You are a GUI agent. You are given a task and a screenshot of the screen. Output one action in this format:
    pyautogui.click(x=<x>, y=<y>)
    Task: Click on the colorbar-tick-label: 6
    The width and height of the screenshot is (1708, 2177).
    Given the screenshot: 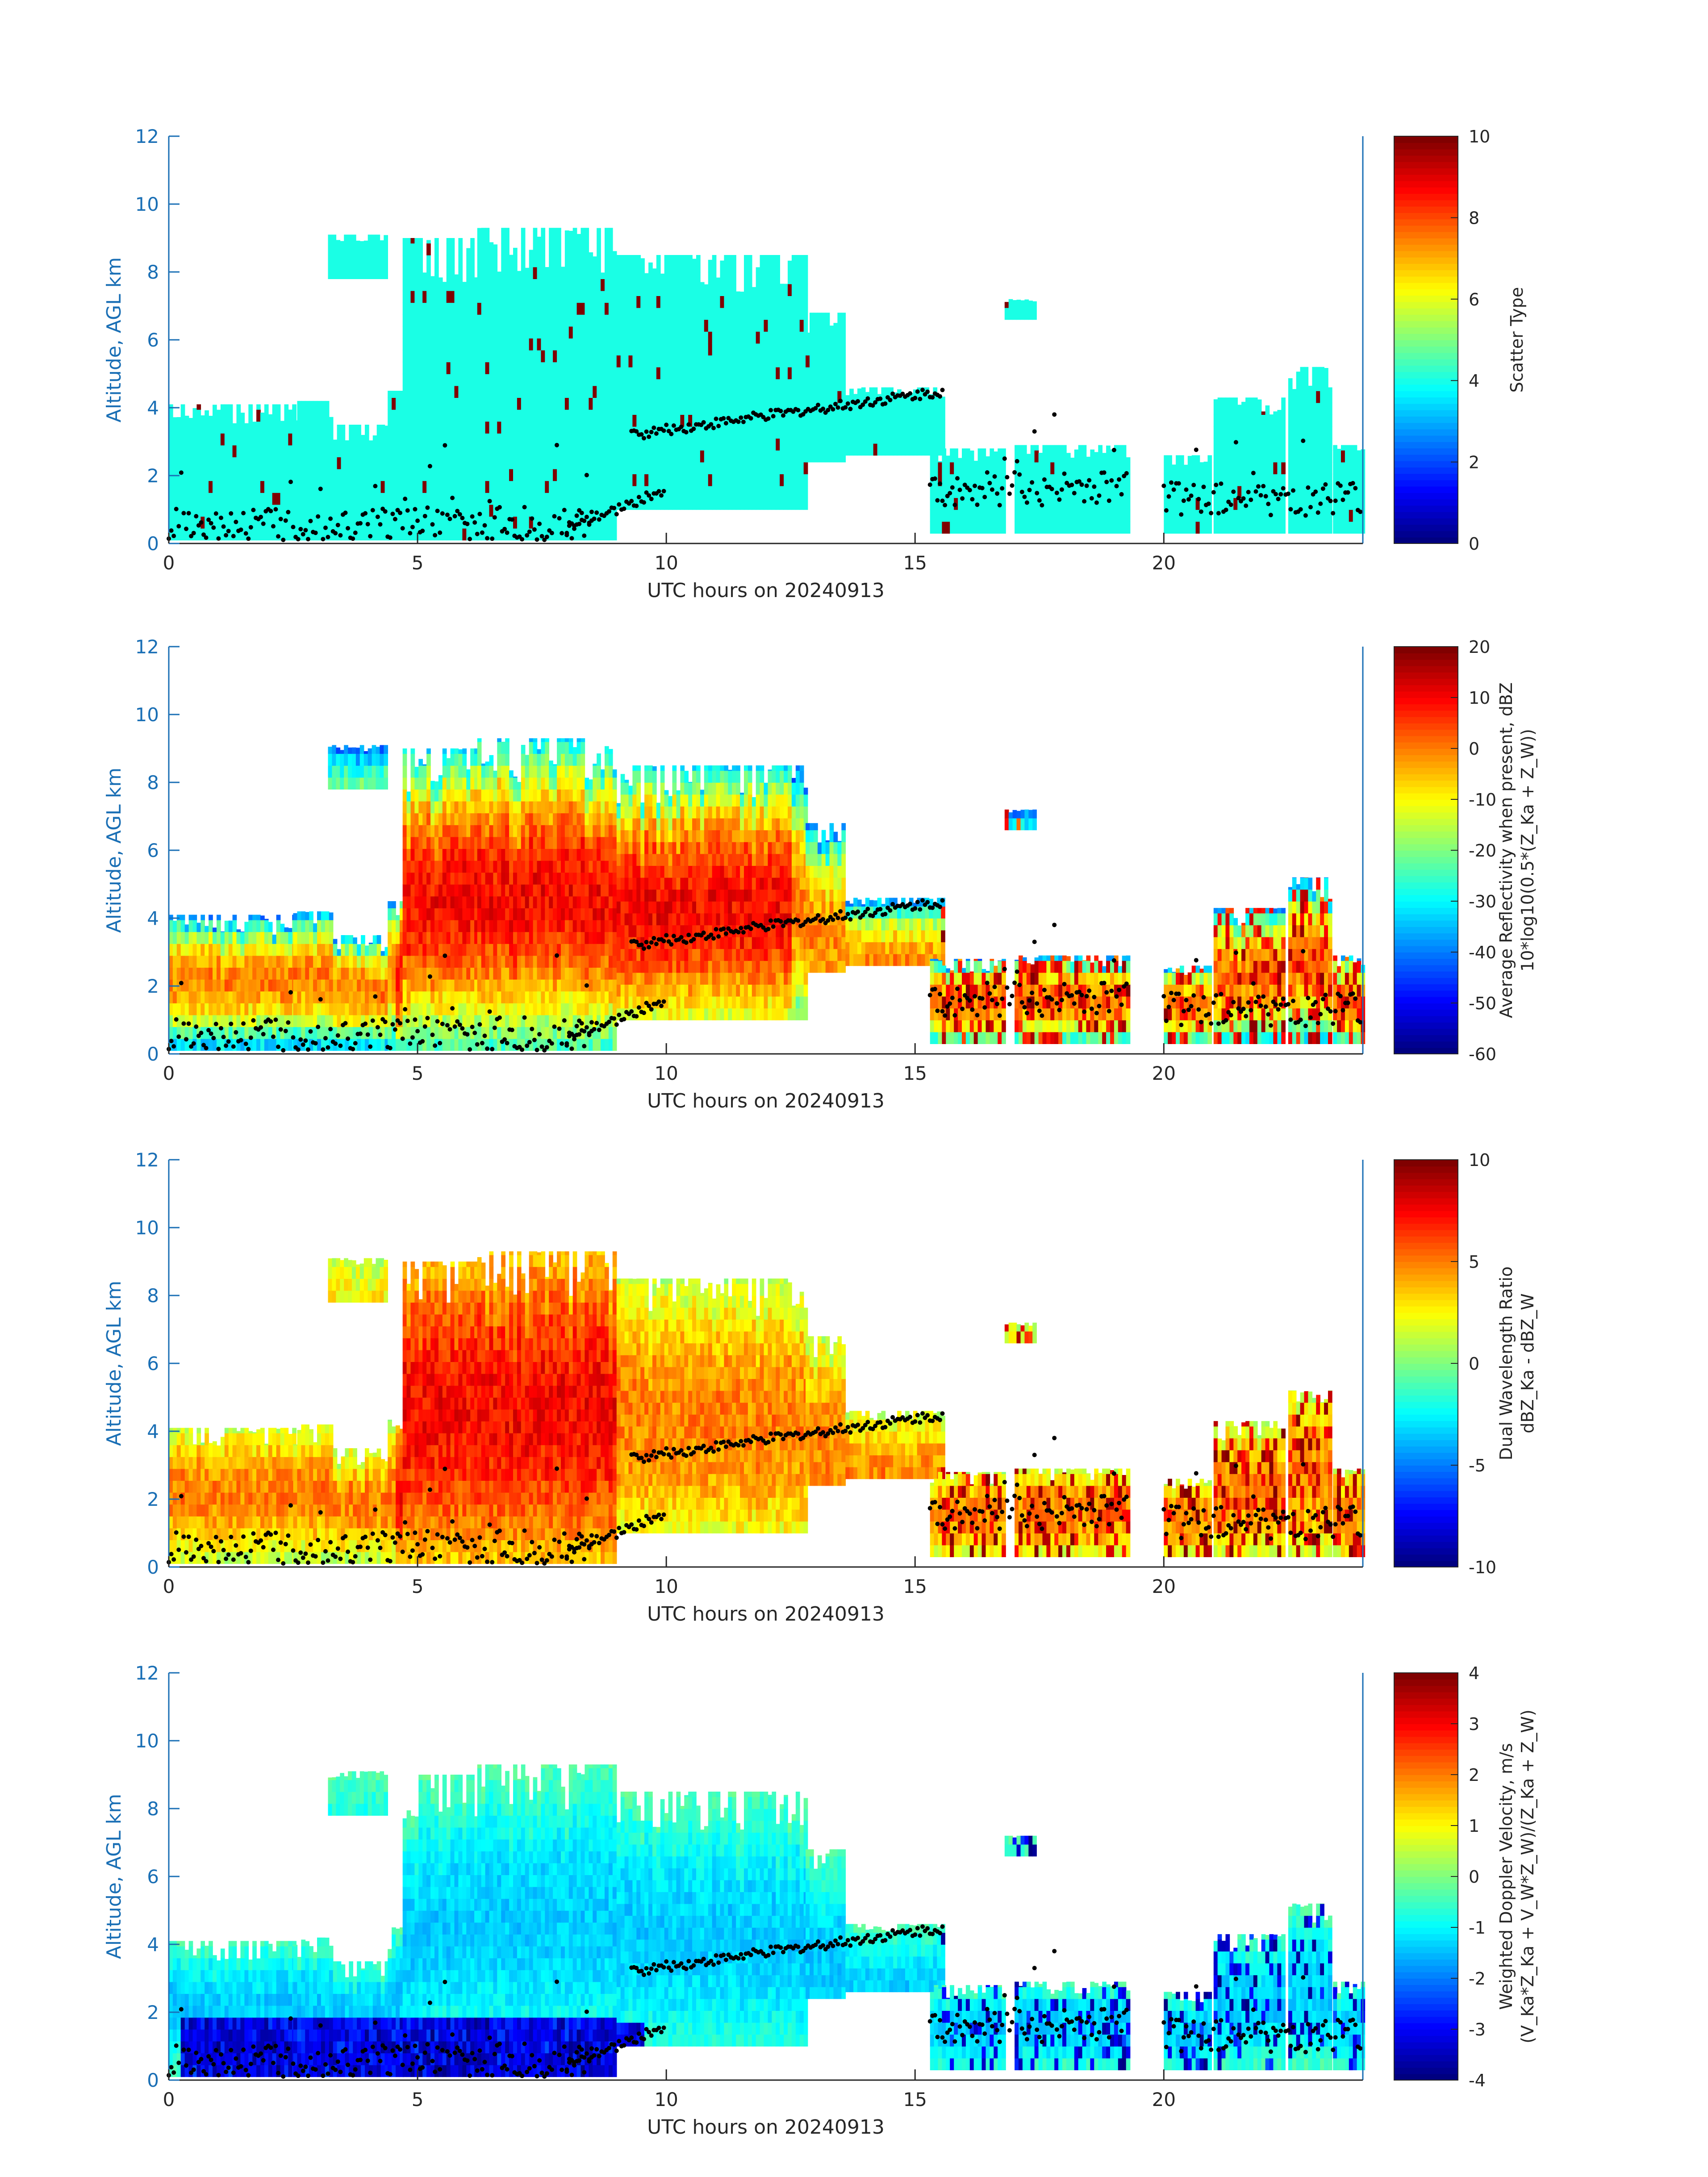 What is the action you would take?
    pyautogui.click(x=1474, y=299)
    